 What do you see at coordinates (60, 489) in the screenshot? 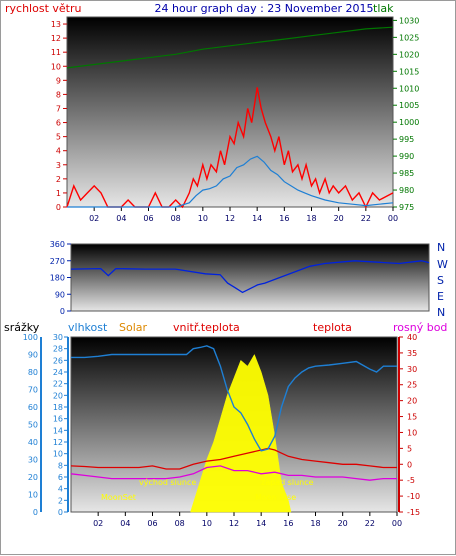
I see `humidity-tick-label: 4` at bounding box center [60, 489].